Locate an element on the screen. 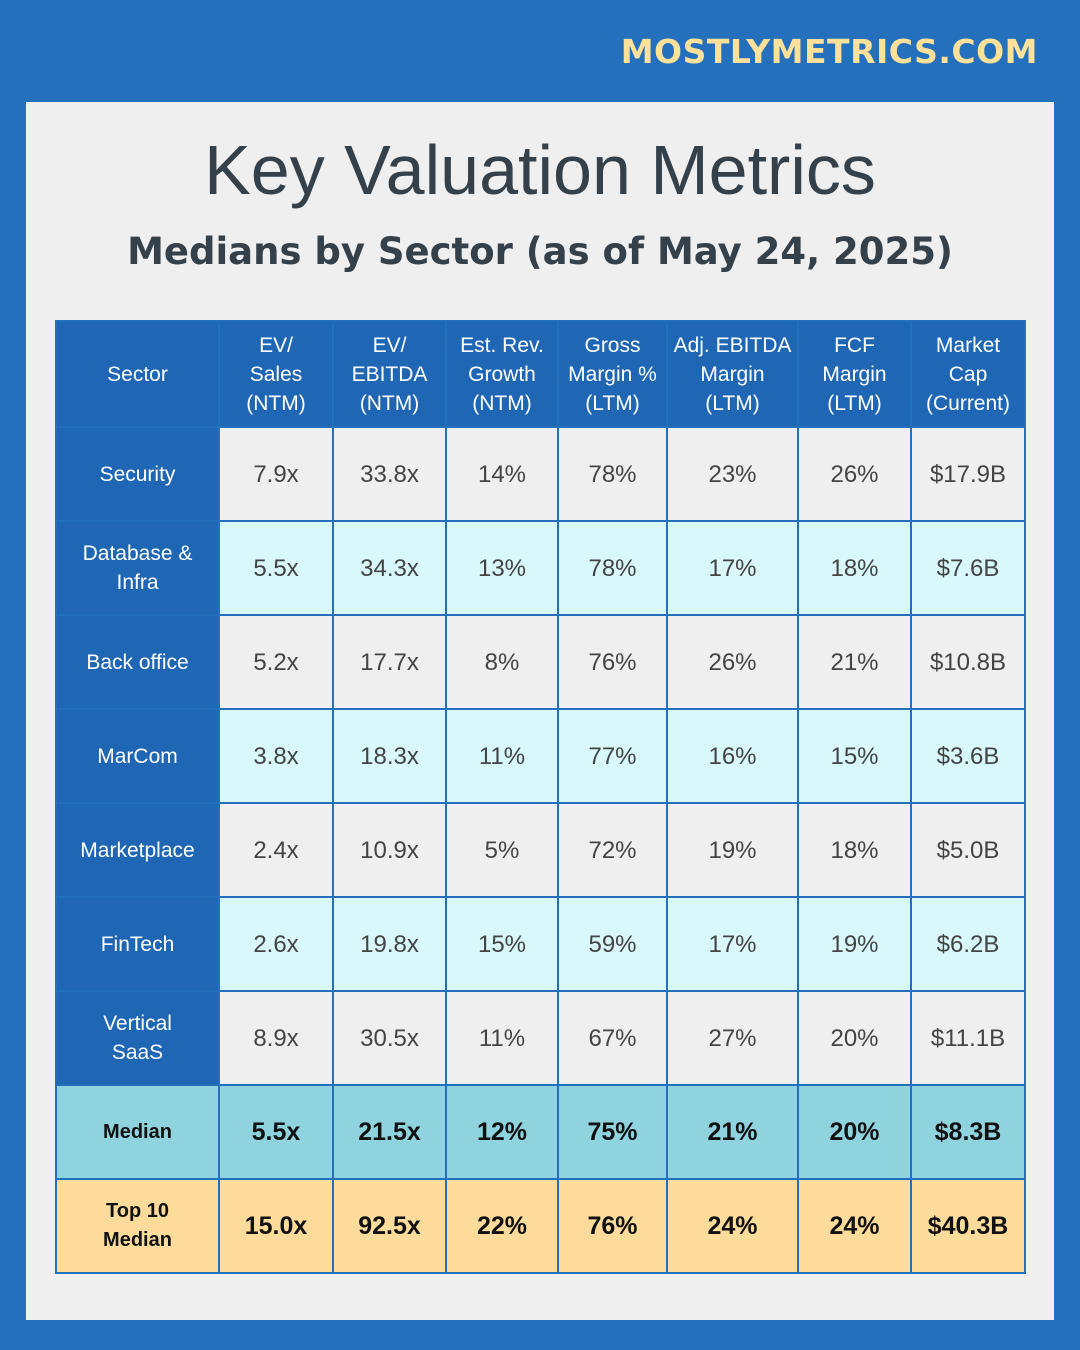  row: Back office 5.2x 17.7x 8% 76% 26% 21% $10.8B is located at coordinates (540, 662).